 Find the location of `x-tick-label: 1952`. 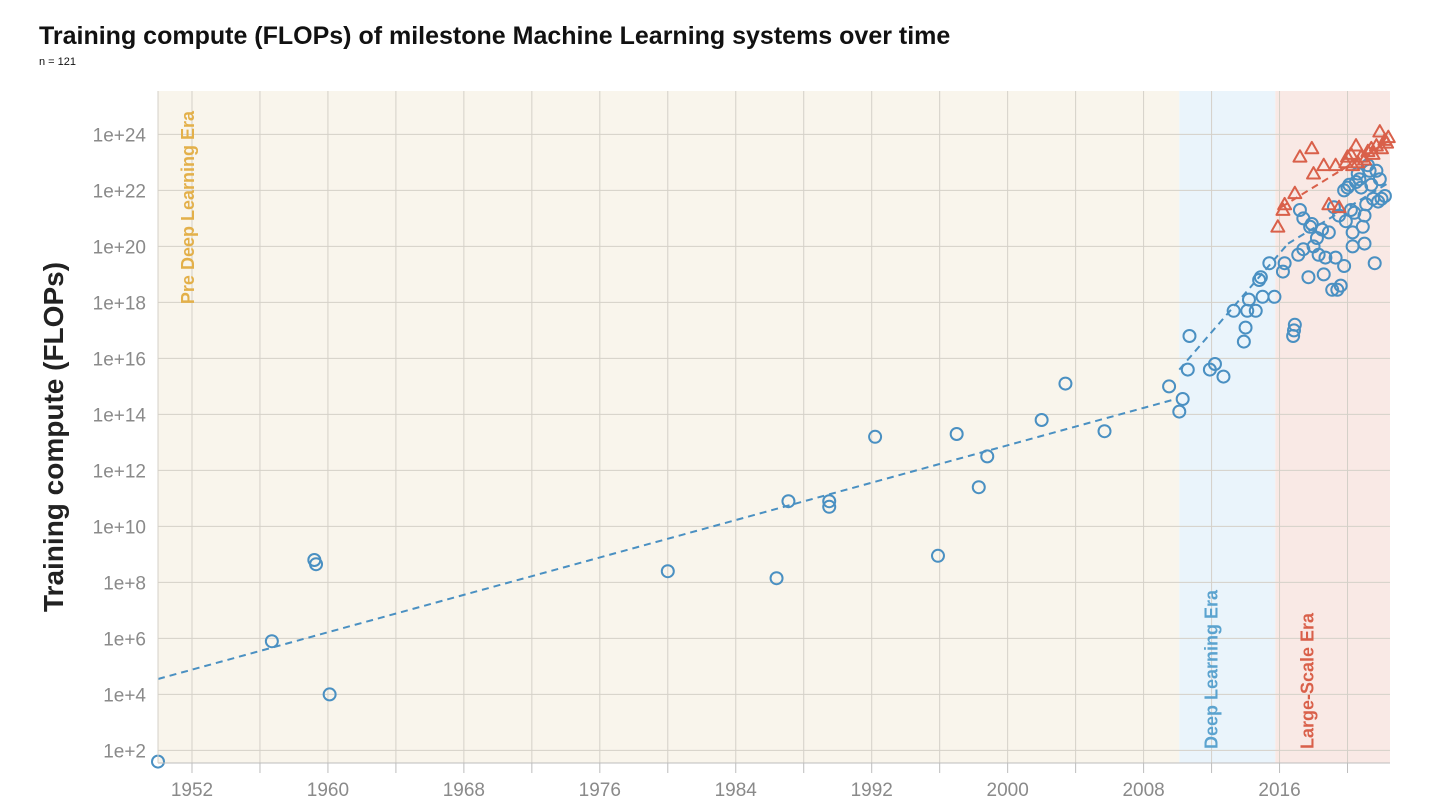

x-tick-label: 1952 is located at coordinates (192, 790).